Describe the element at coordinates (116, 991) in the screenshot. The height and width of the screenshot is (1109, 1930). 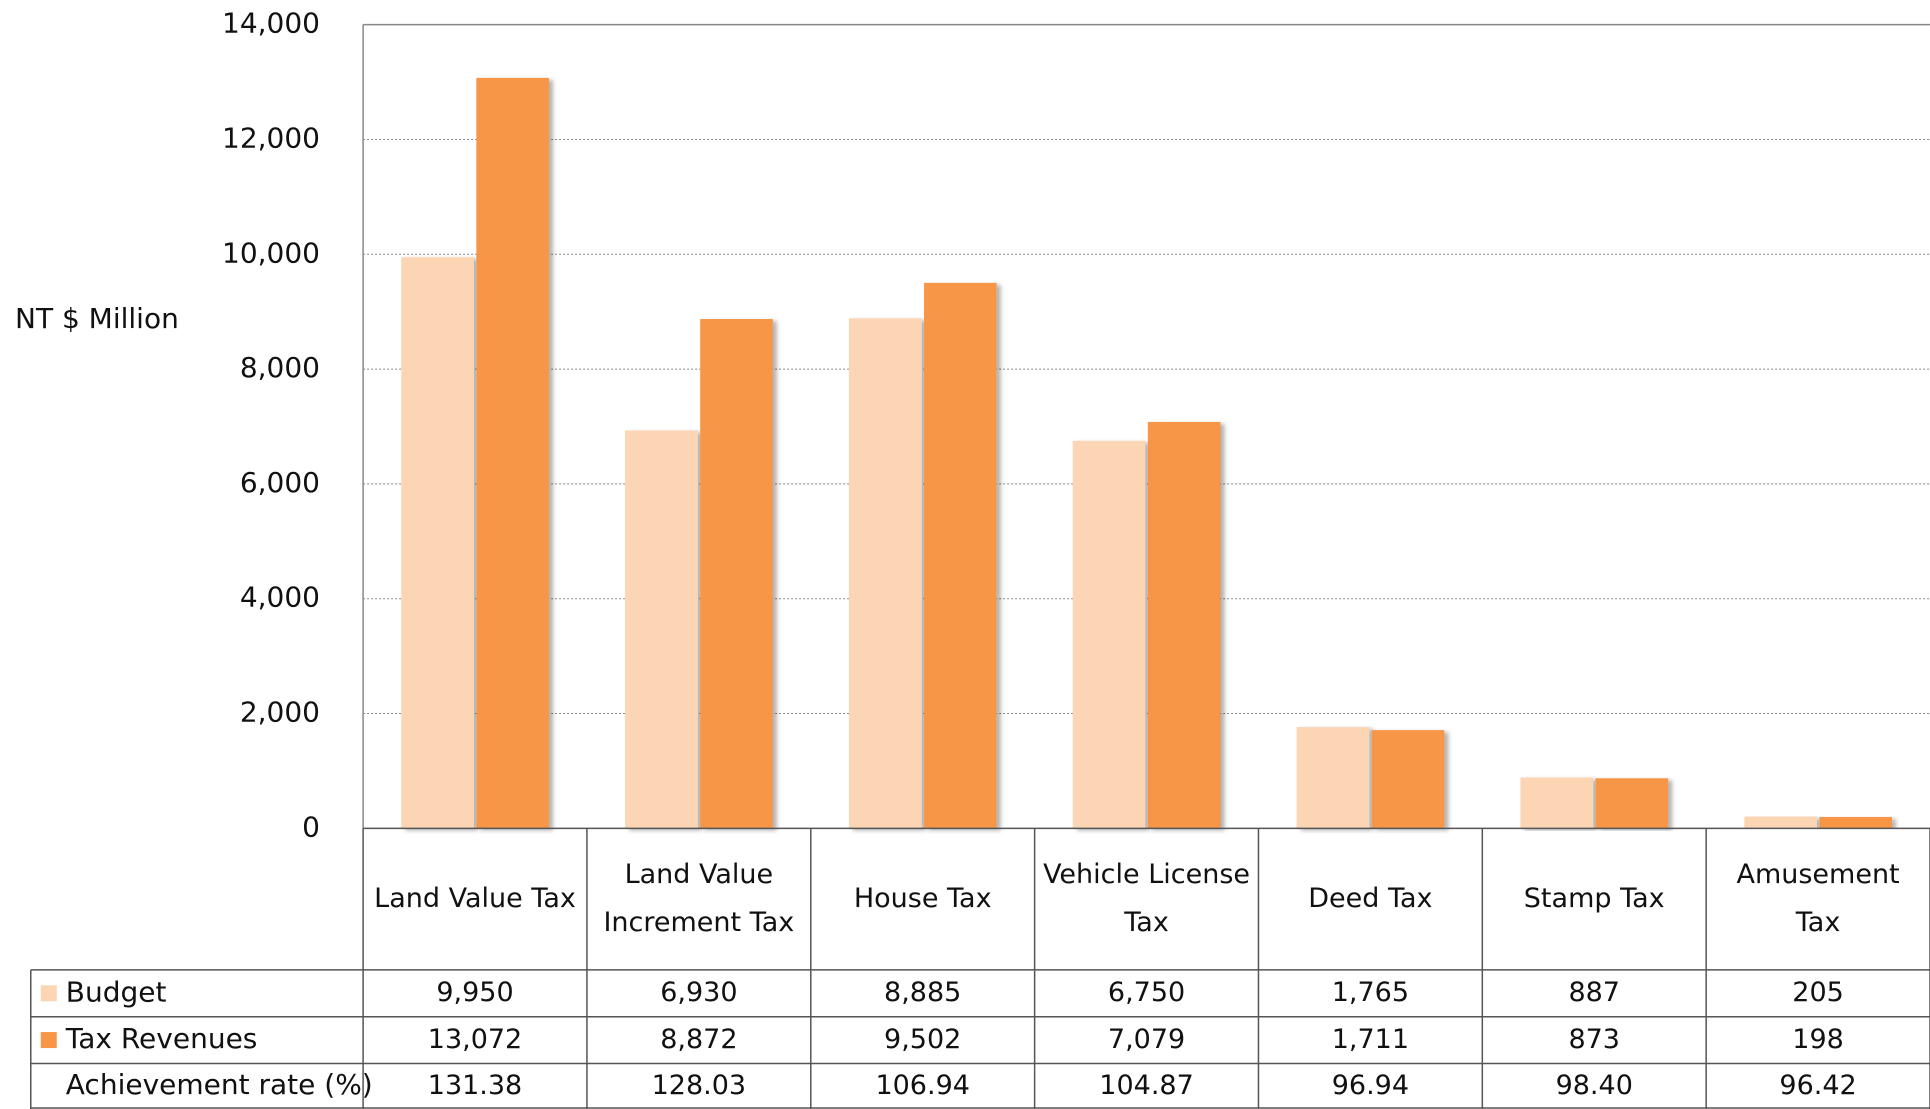
I see `legend-label: Budget` at that location.